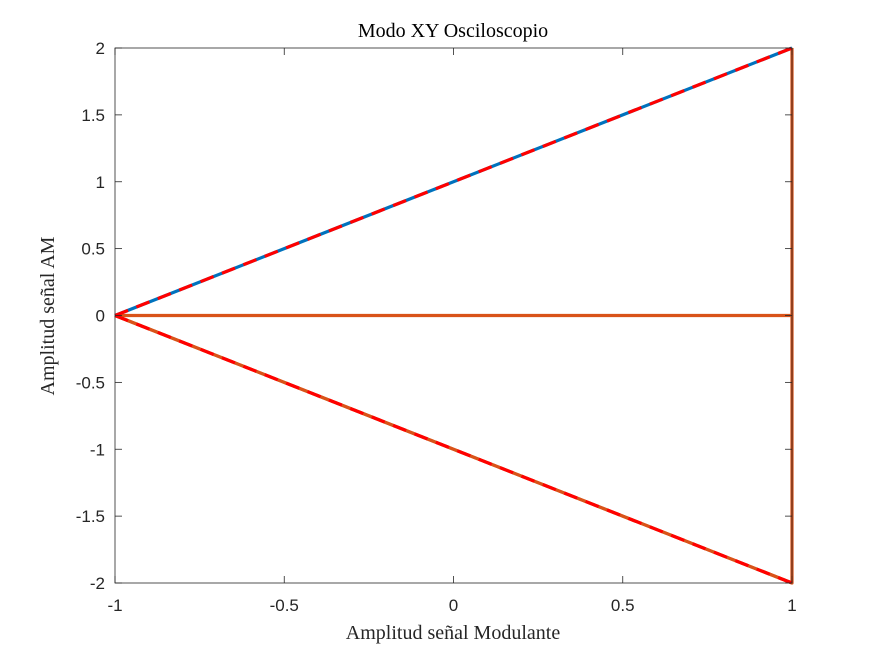 The image size is (875, 656). I want to click on x-axis-label: Amplitud señal Modulante, so click(453, 633).